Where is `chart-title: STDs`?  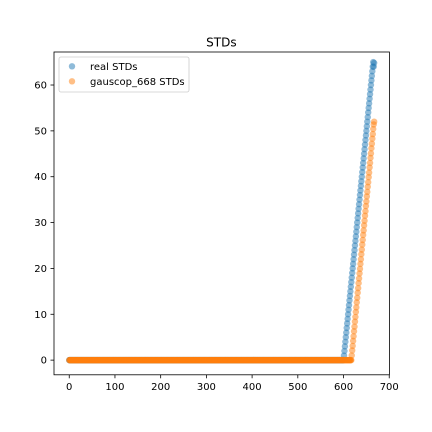 chart-title: STDs is located at coordinates (221, 43).